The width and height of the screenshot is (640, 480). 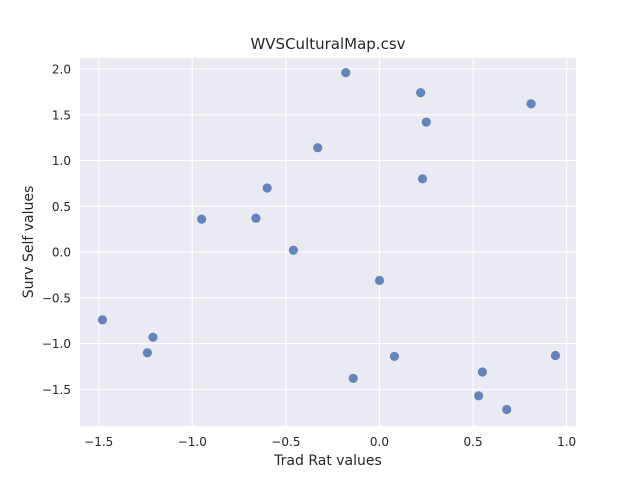 What do you see at coordinates (56, 229) in the screenshot?
I see `y-tick-labels: −1.5 −1.0 −0.5 0.0 0.5 1.0 1.5 2.0` at bounding box center [56, 229].